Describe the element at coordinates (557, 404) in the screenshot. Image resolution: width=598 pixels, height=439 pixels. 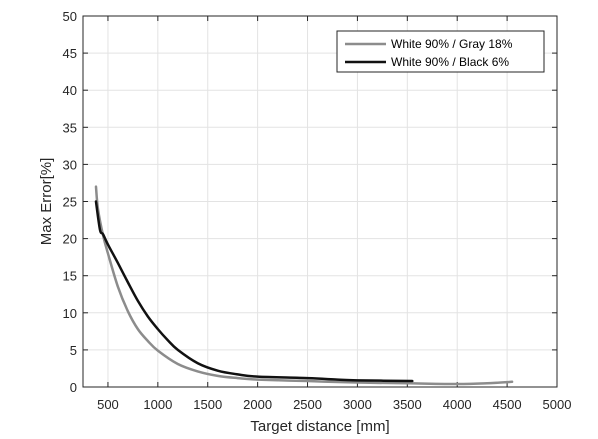
I see `x-tick-label: 5000` at that location.